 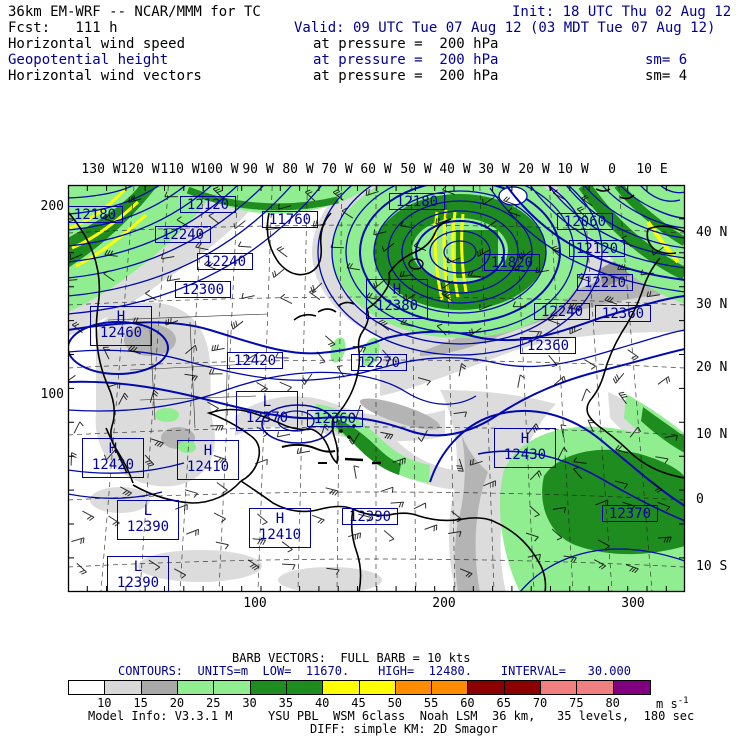 I want to click on contour-label-12270: 12270, so click(x=379, y=362).